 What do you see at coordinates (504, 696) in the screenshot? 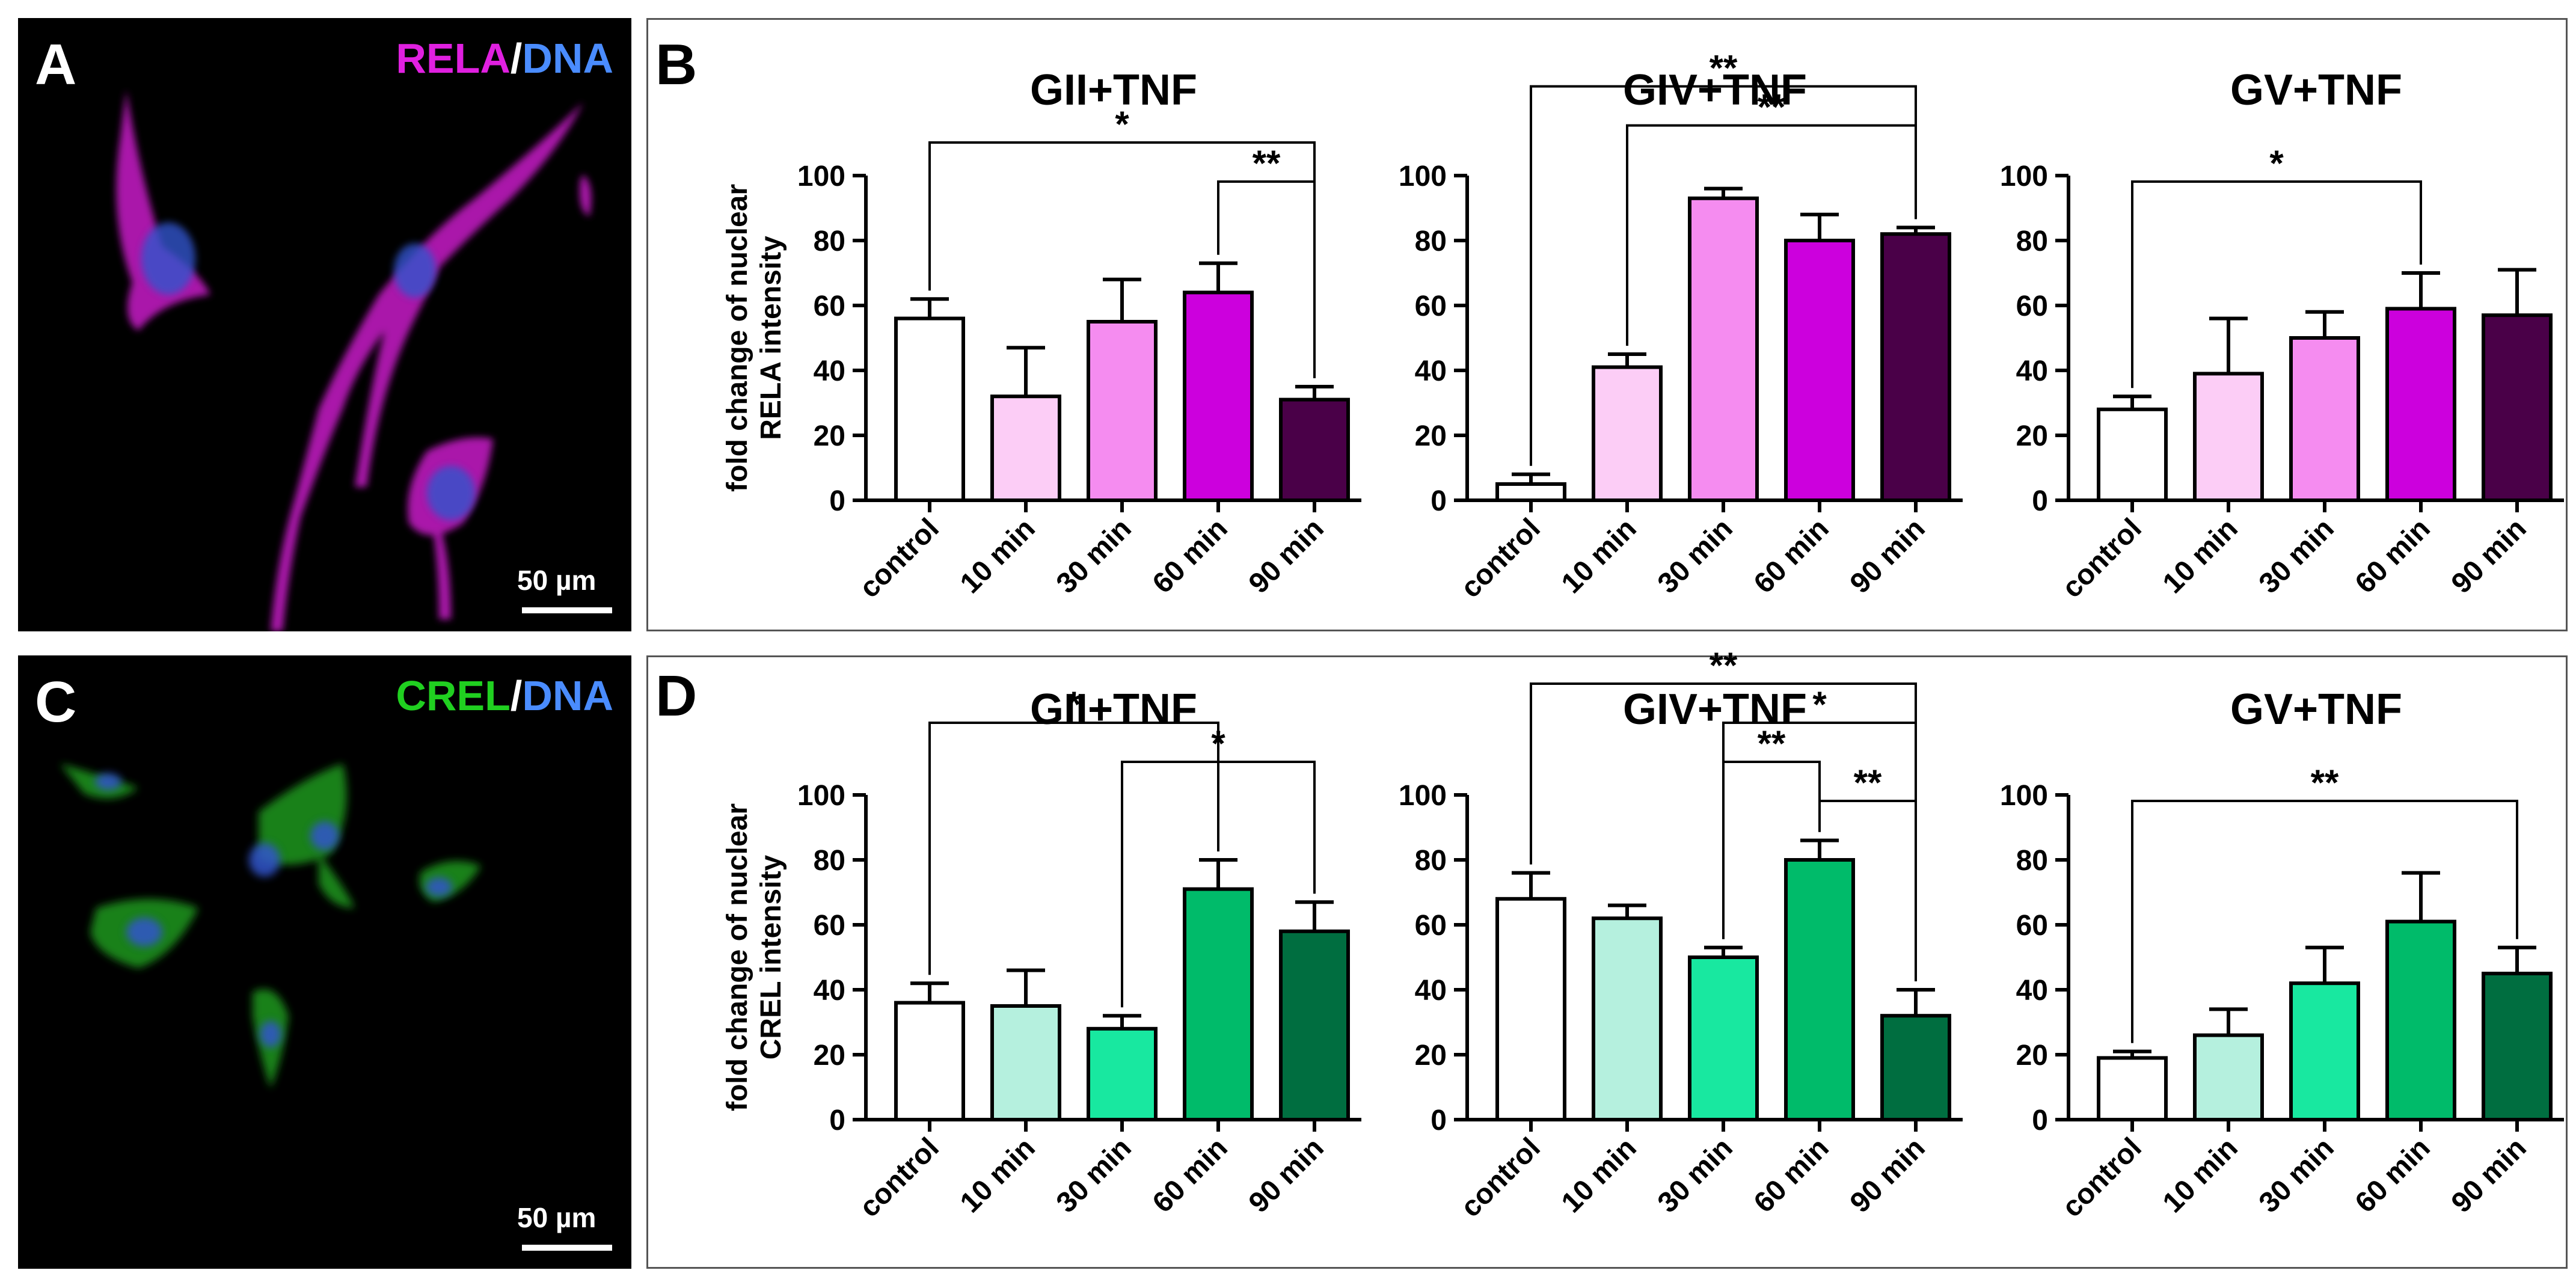
I see `stain-legend-crel: CREL/DNA` at bounding box center [504, 696].